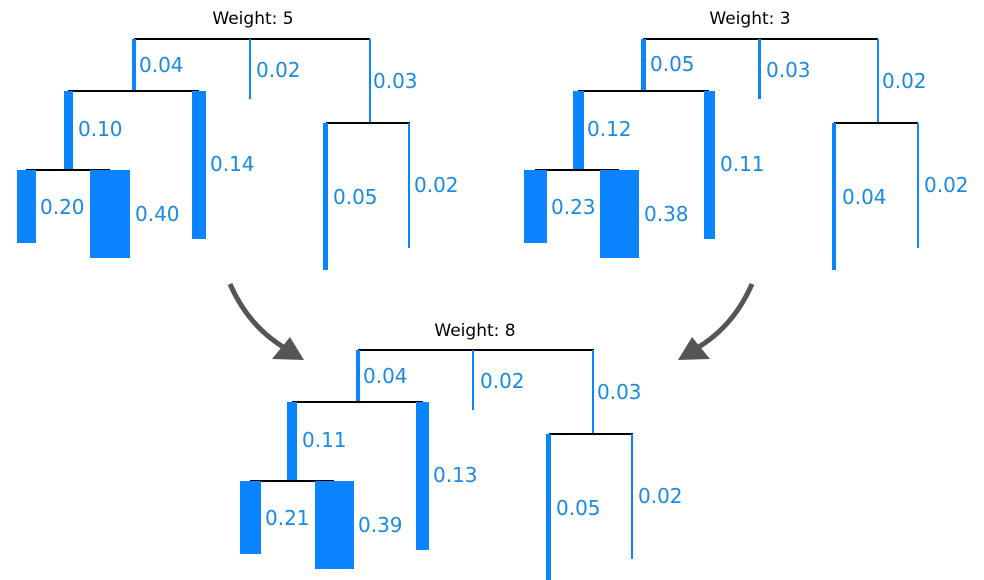 Image resolution: width=984 pixels, height=580 pixels. I want to click on label-a1: 0.12, so click(609, 129).